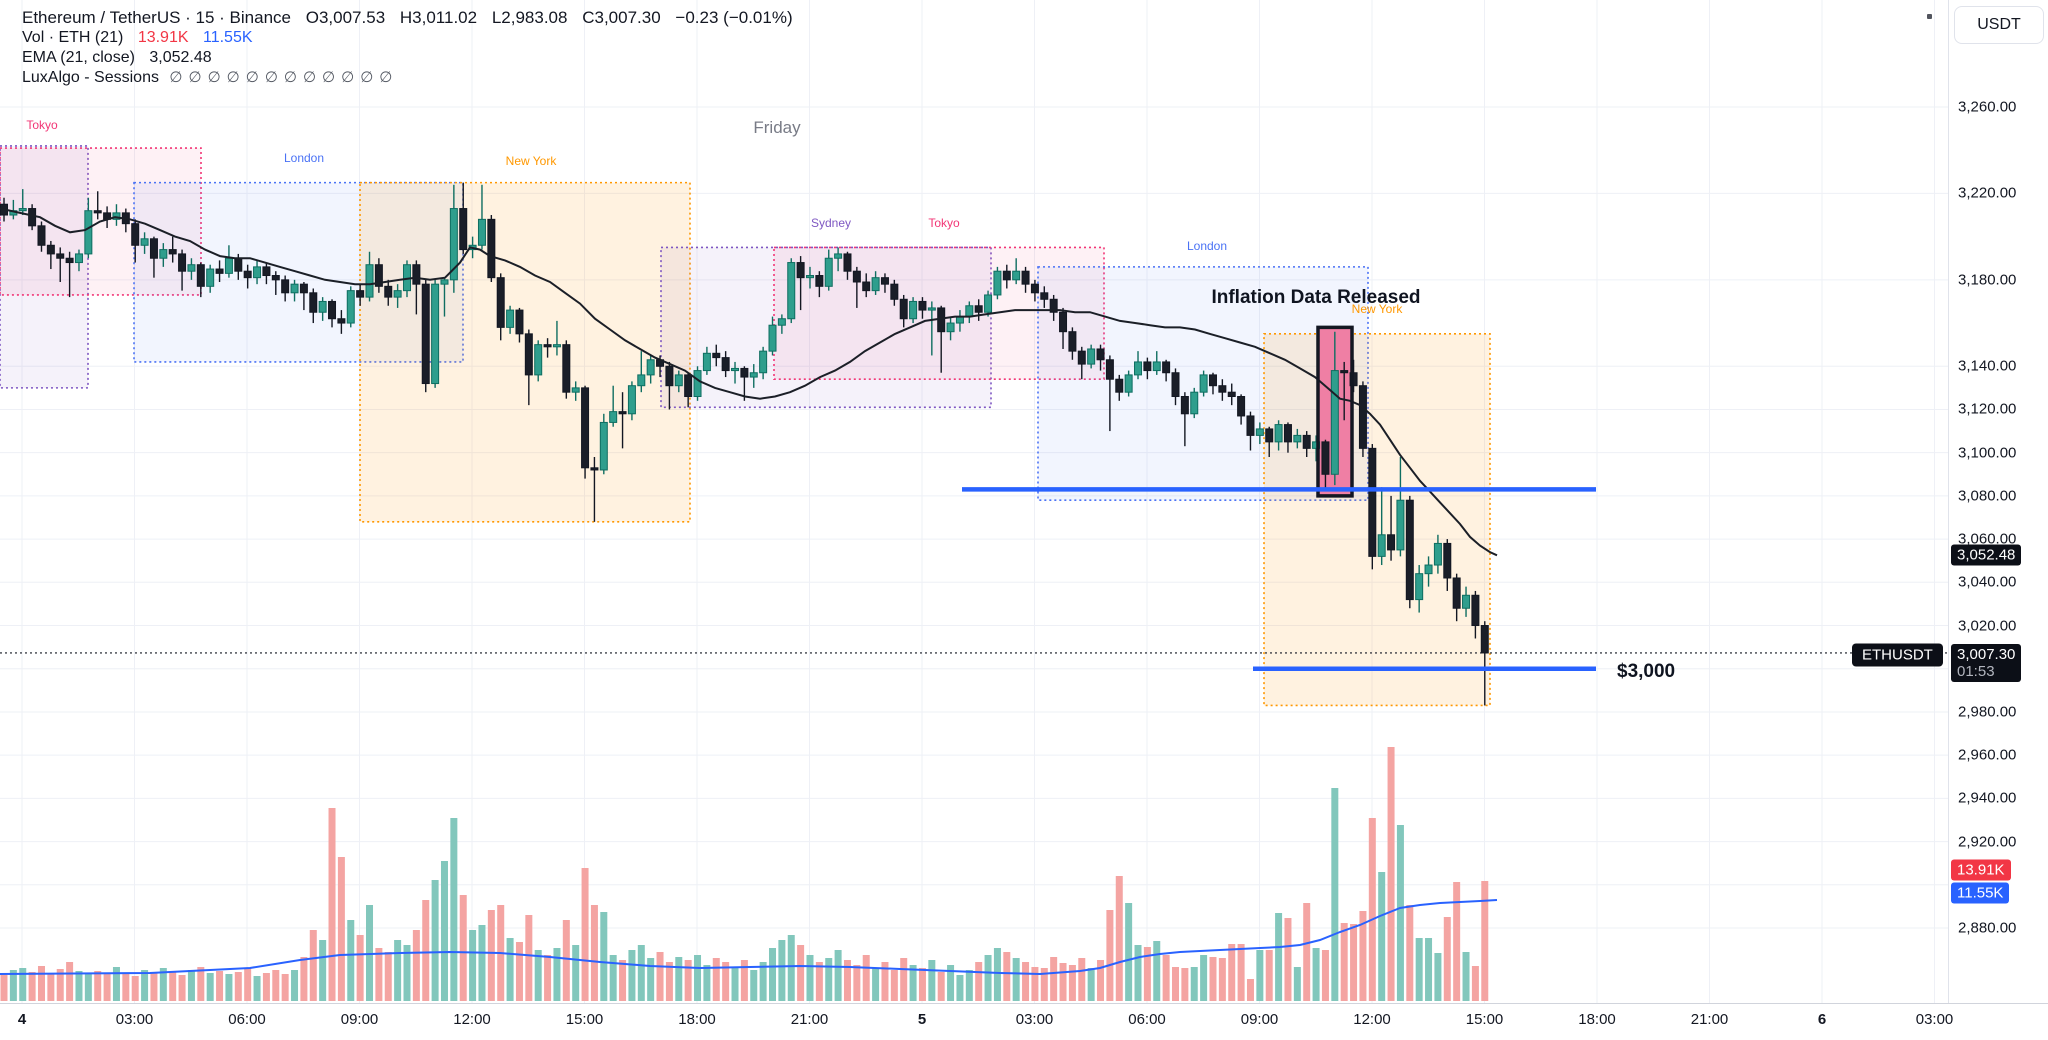  Describe the element at coordinates (156, 17) in the screenshot. I see `symbol-title: Ethereum / TetherUS · 15 · Binance` at that location.